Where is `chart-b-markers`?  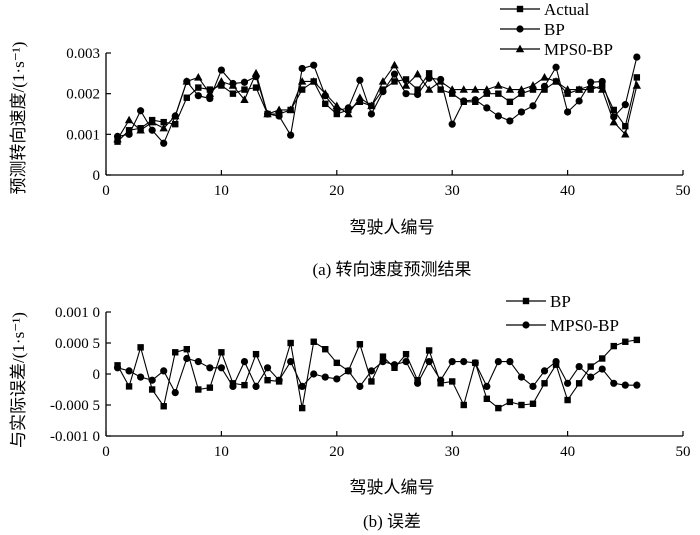
chart-b-markers is located at coordinates (377, 374).